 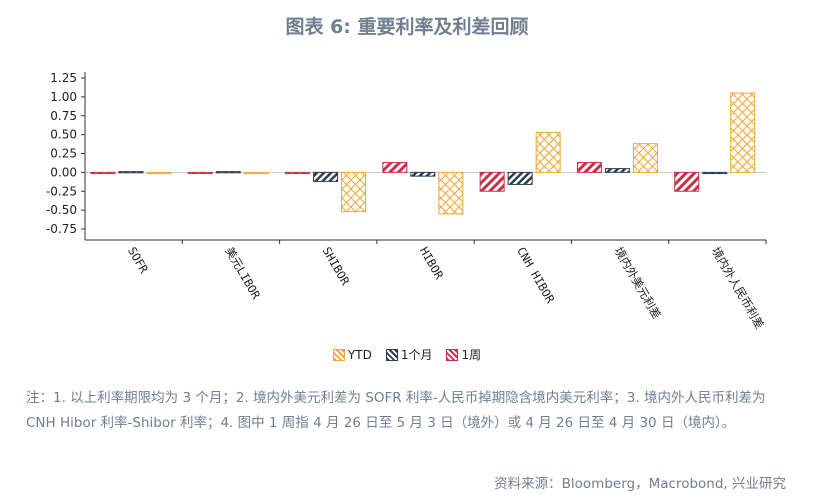 I want to click on x-tick-label: 境内外美元利差, so click(x=637, y=283).